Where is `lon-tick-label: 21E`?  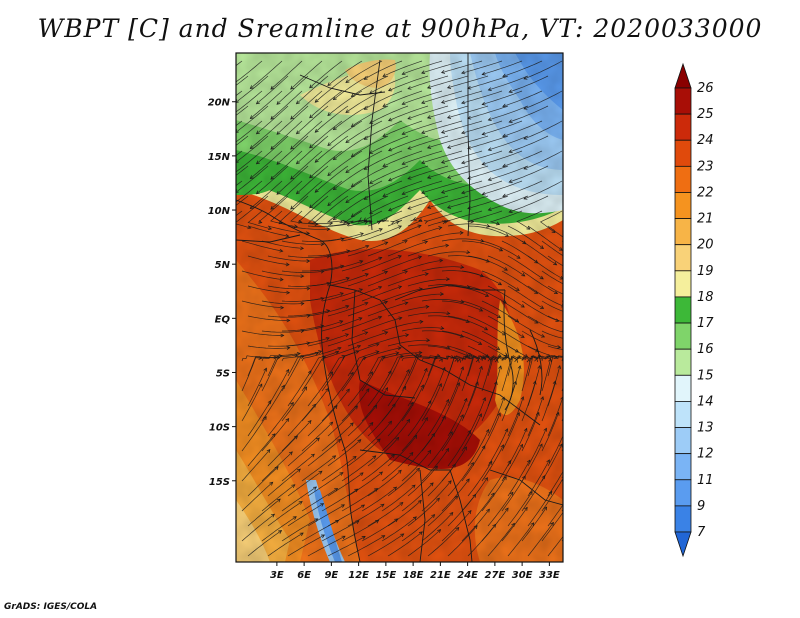
lon-tick-label: 21E is located at coordinates (440, 575).